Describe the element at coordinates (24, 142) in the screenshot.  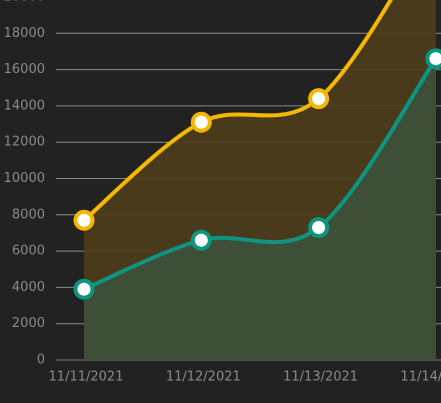
I see `y-tick-label: 12000` at that location.